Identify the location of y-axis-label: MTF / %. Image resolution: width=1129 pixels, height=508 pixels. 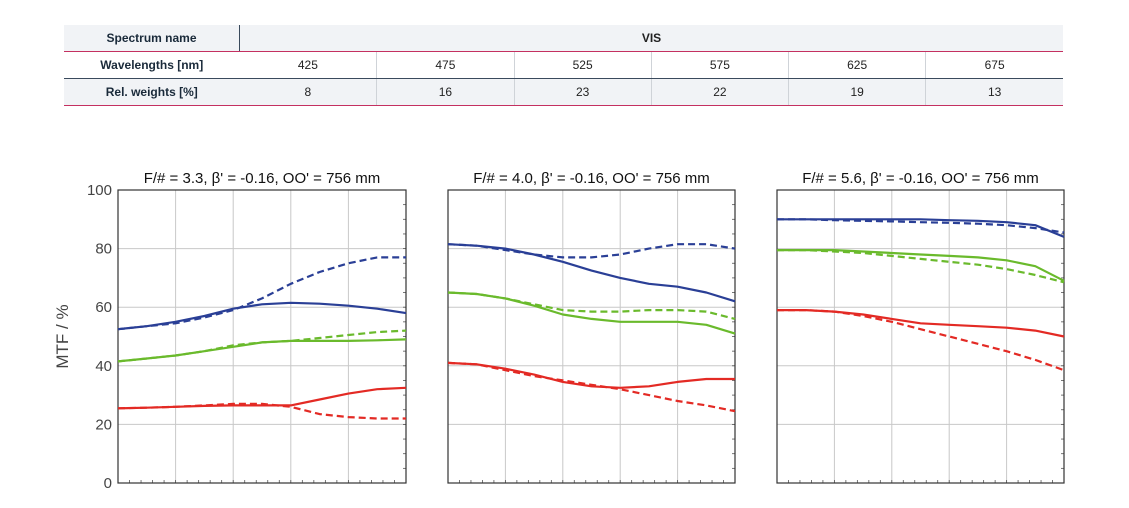
(62, 336).